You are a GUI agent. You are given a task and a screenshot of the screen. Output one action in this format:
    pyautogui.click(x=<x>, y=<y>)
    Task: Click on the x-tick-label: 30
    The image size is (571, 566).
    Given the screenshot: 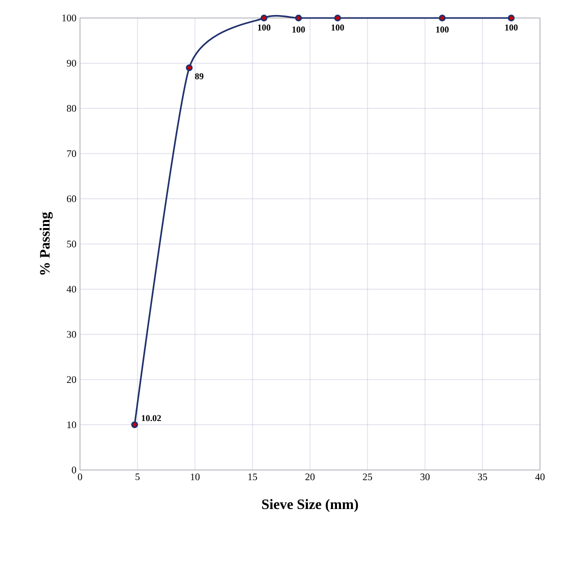 What is the action you would take?
    pyautogui.click(x=425, y=477)
    